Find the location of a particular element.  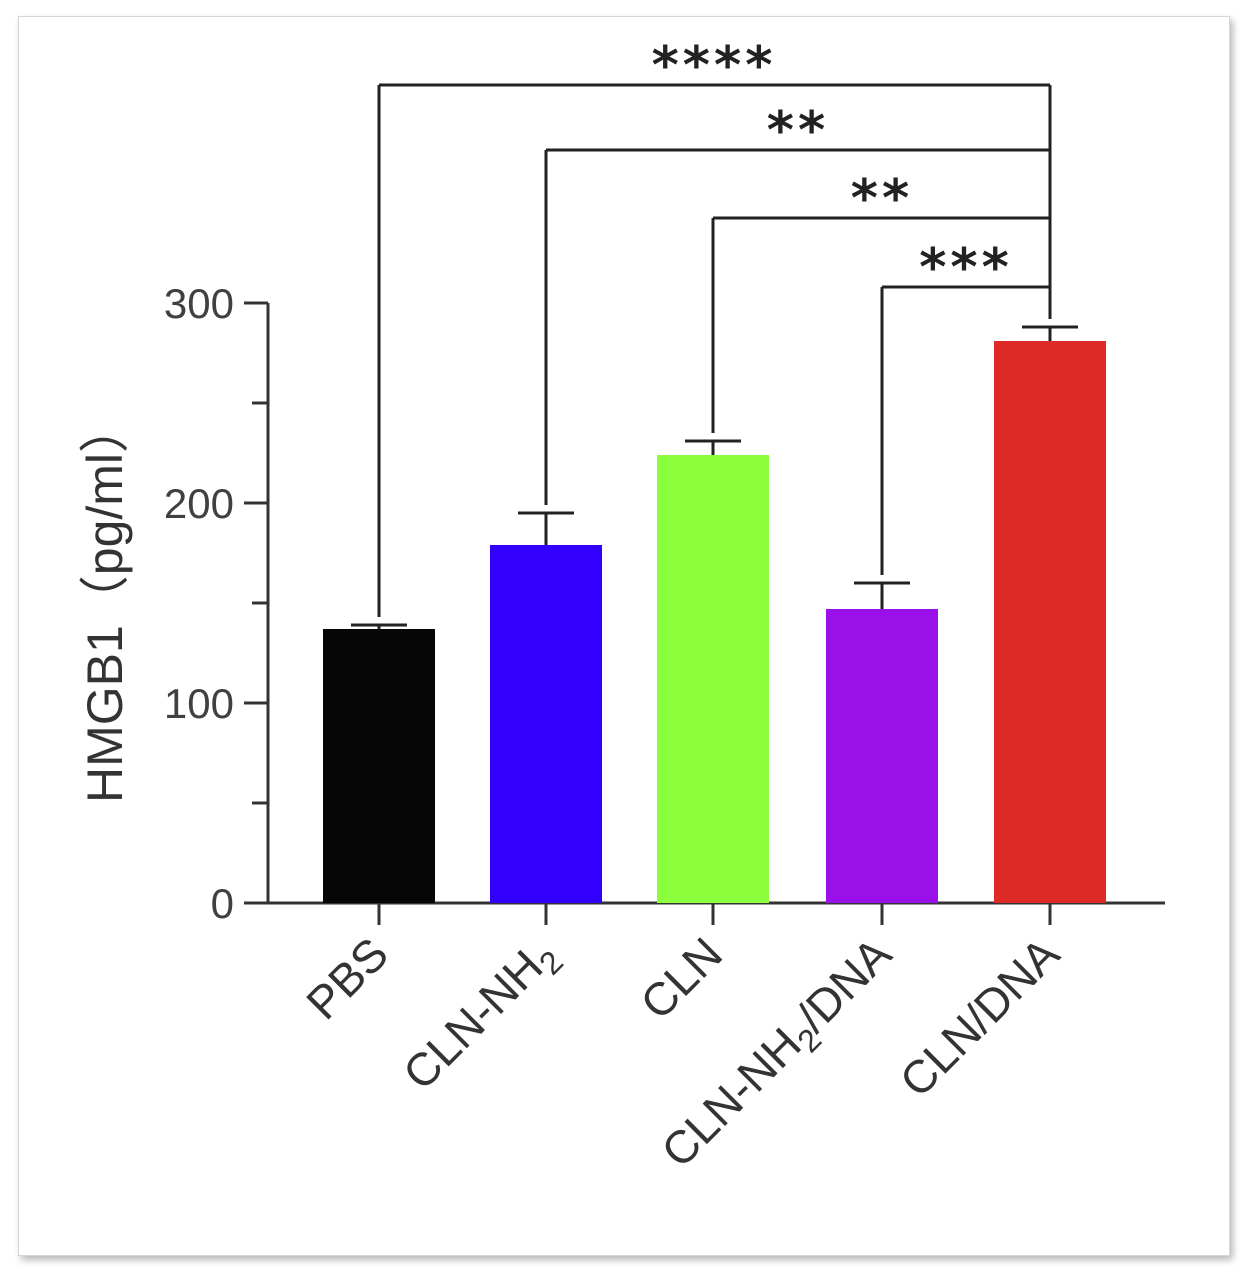

y-tick-label: 0 is located at coordinates (222, 903).